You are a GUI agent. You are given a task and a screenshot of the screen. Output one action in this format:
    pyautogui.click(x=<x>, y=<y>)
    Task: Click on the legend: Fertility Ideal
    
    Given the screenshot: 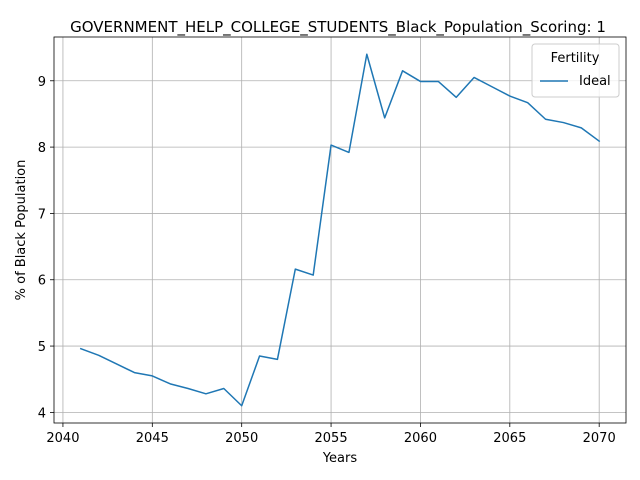 What is the action you would take?
    pyautogui.click(x=575, y=70)
    